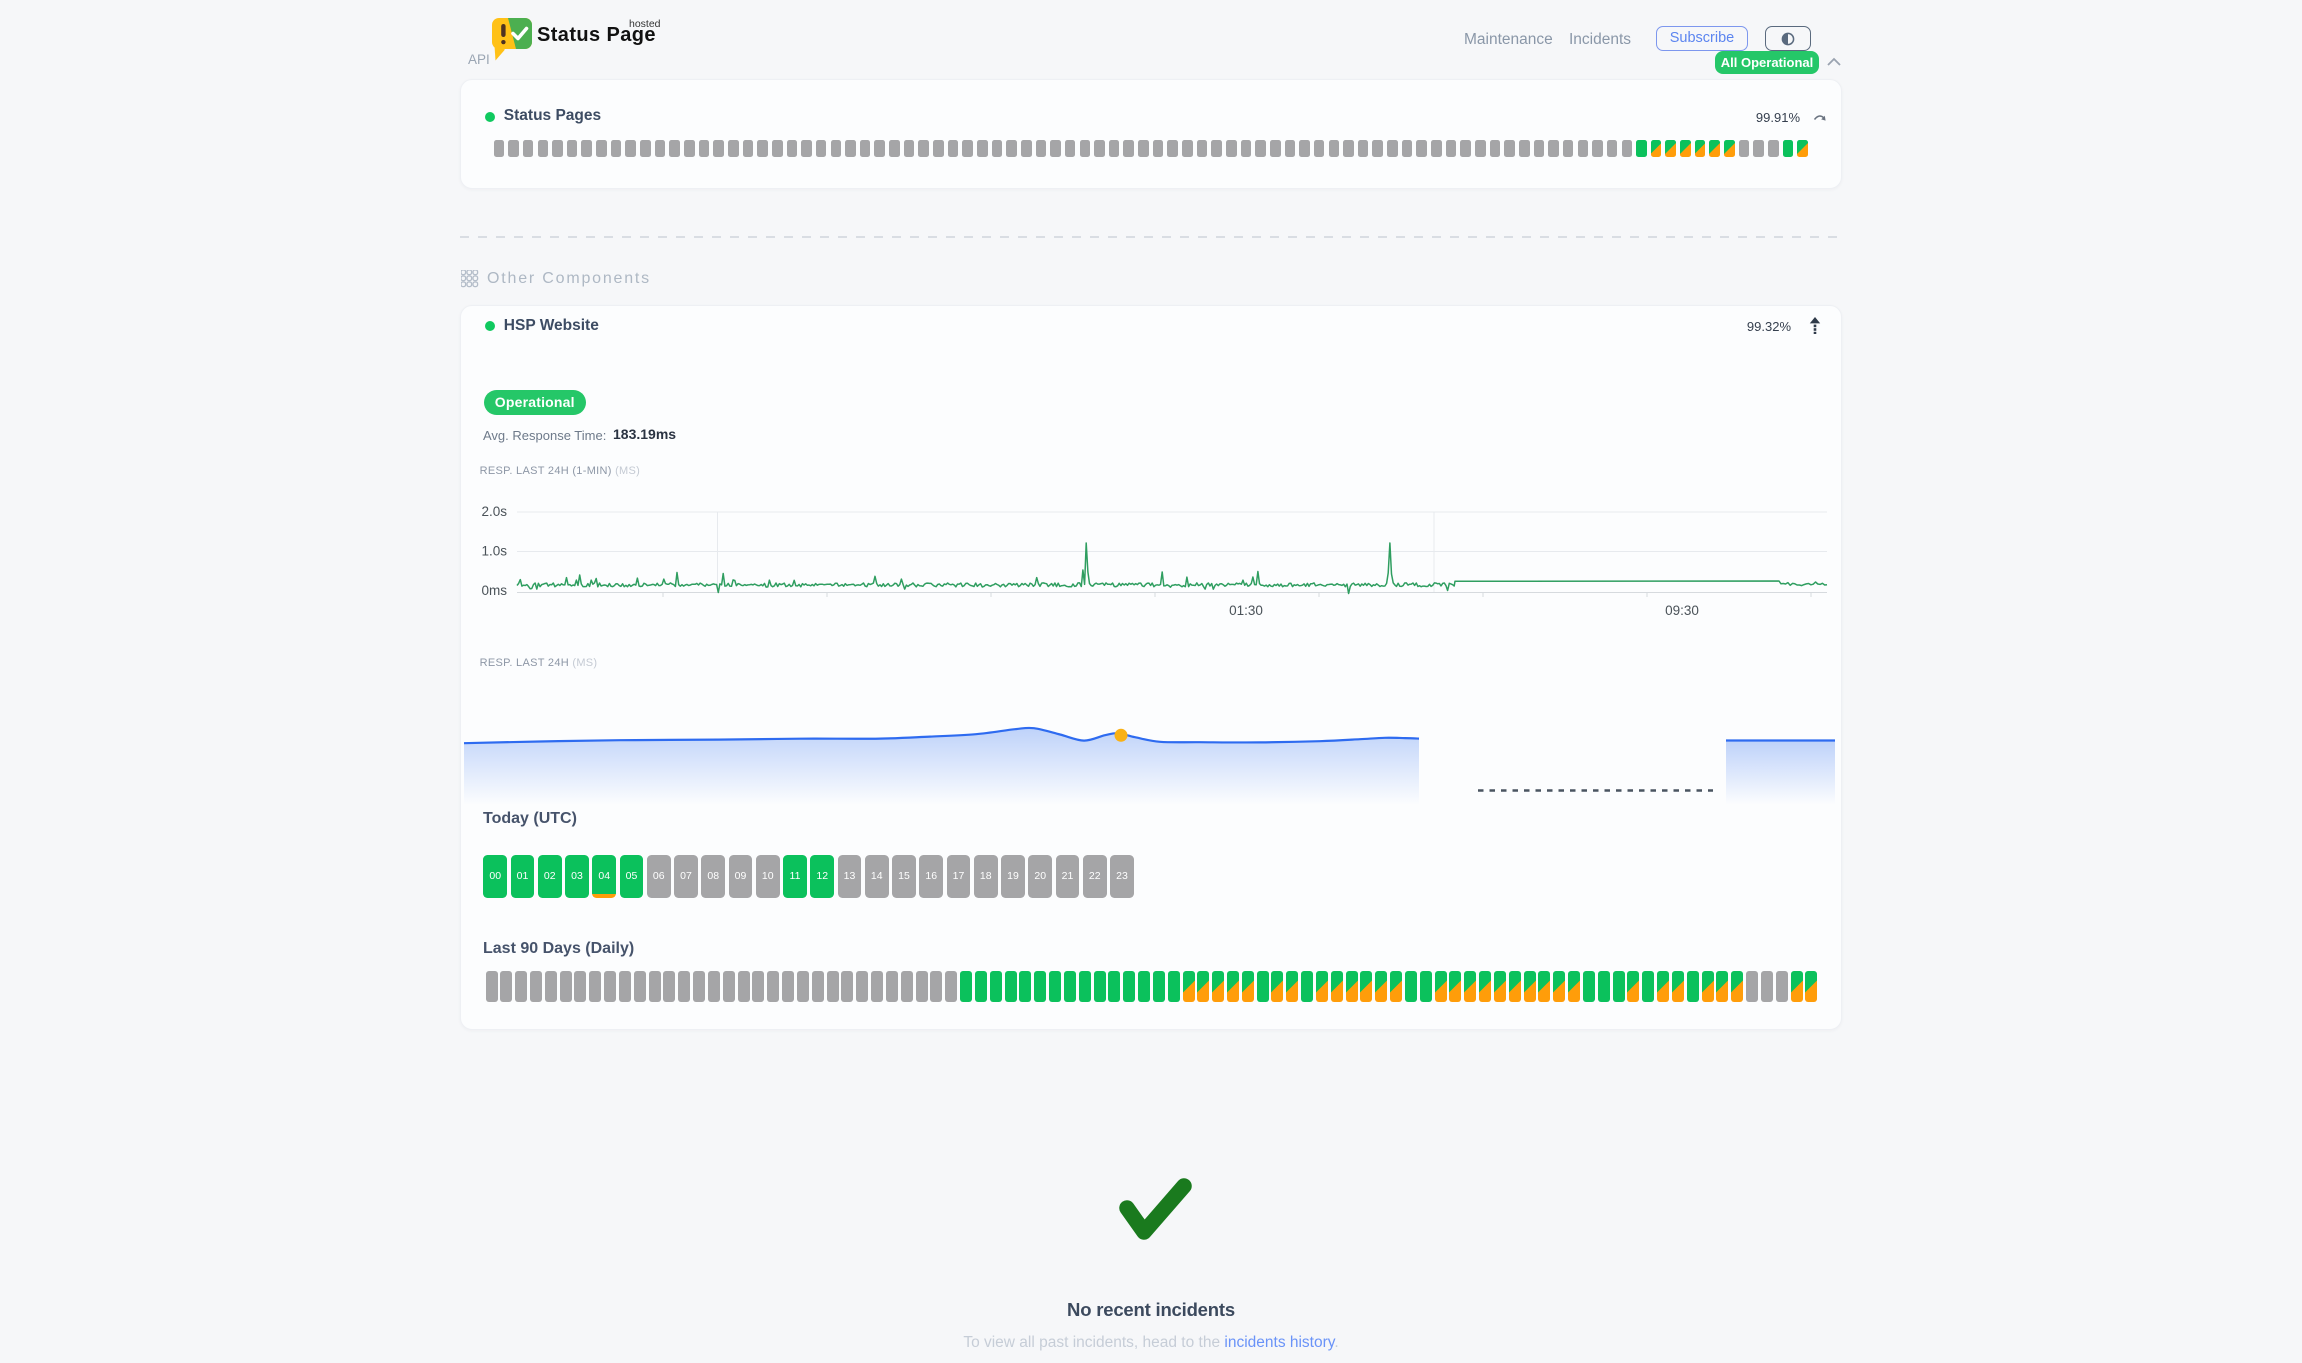 The width and height of the screenshot is (2302, 1363). What do you see at coordinates (494, 511) in the screenshot?
I see `svg-text: 2.0s` at bounding box center [494, 511].